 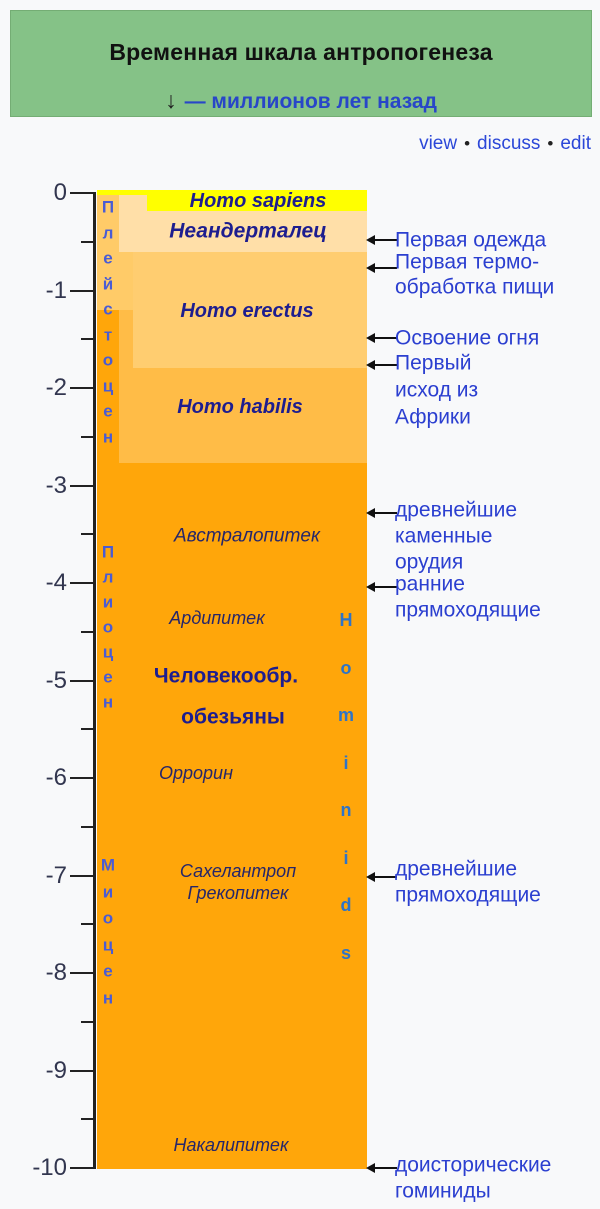 I want to click on axis-unit-caption: ↓ — миллионов лет назад, so click(x=301, y=100).